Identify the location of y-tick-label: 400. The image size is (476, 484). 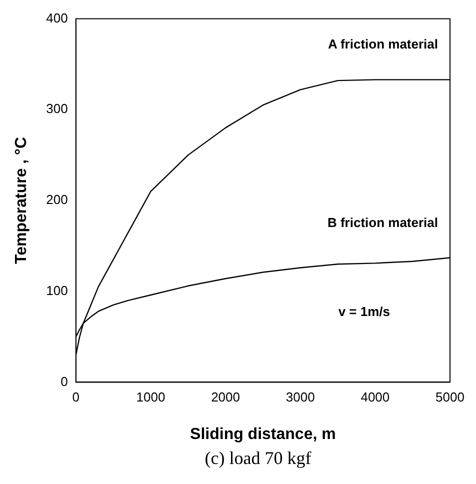
(57, 18).